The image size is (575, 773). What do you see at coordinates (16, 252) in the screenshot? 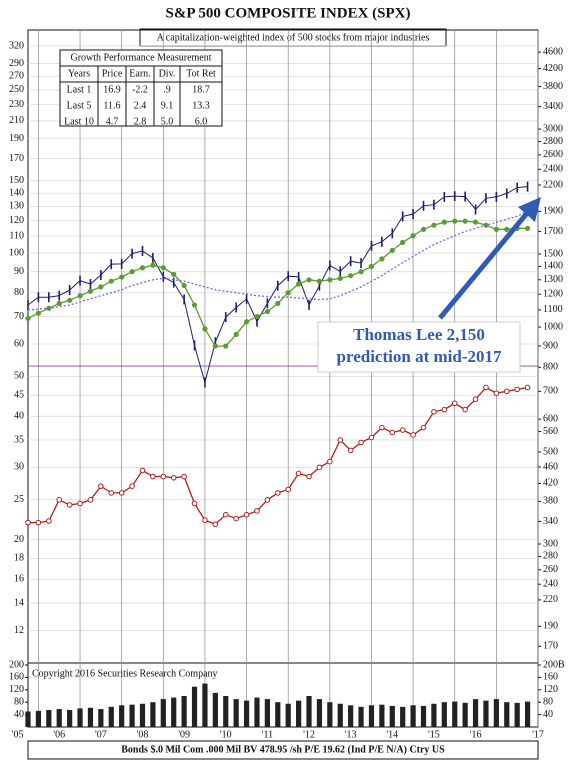
I see `y-tick-label: 100` at bounding box center [16, 252].